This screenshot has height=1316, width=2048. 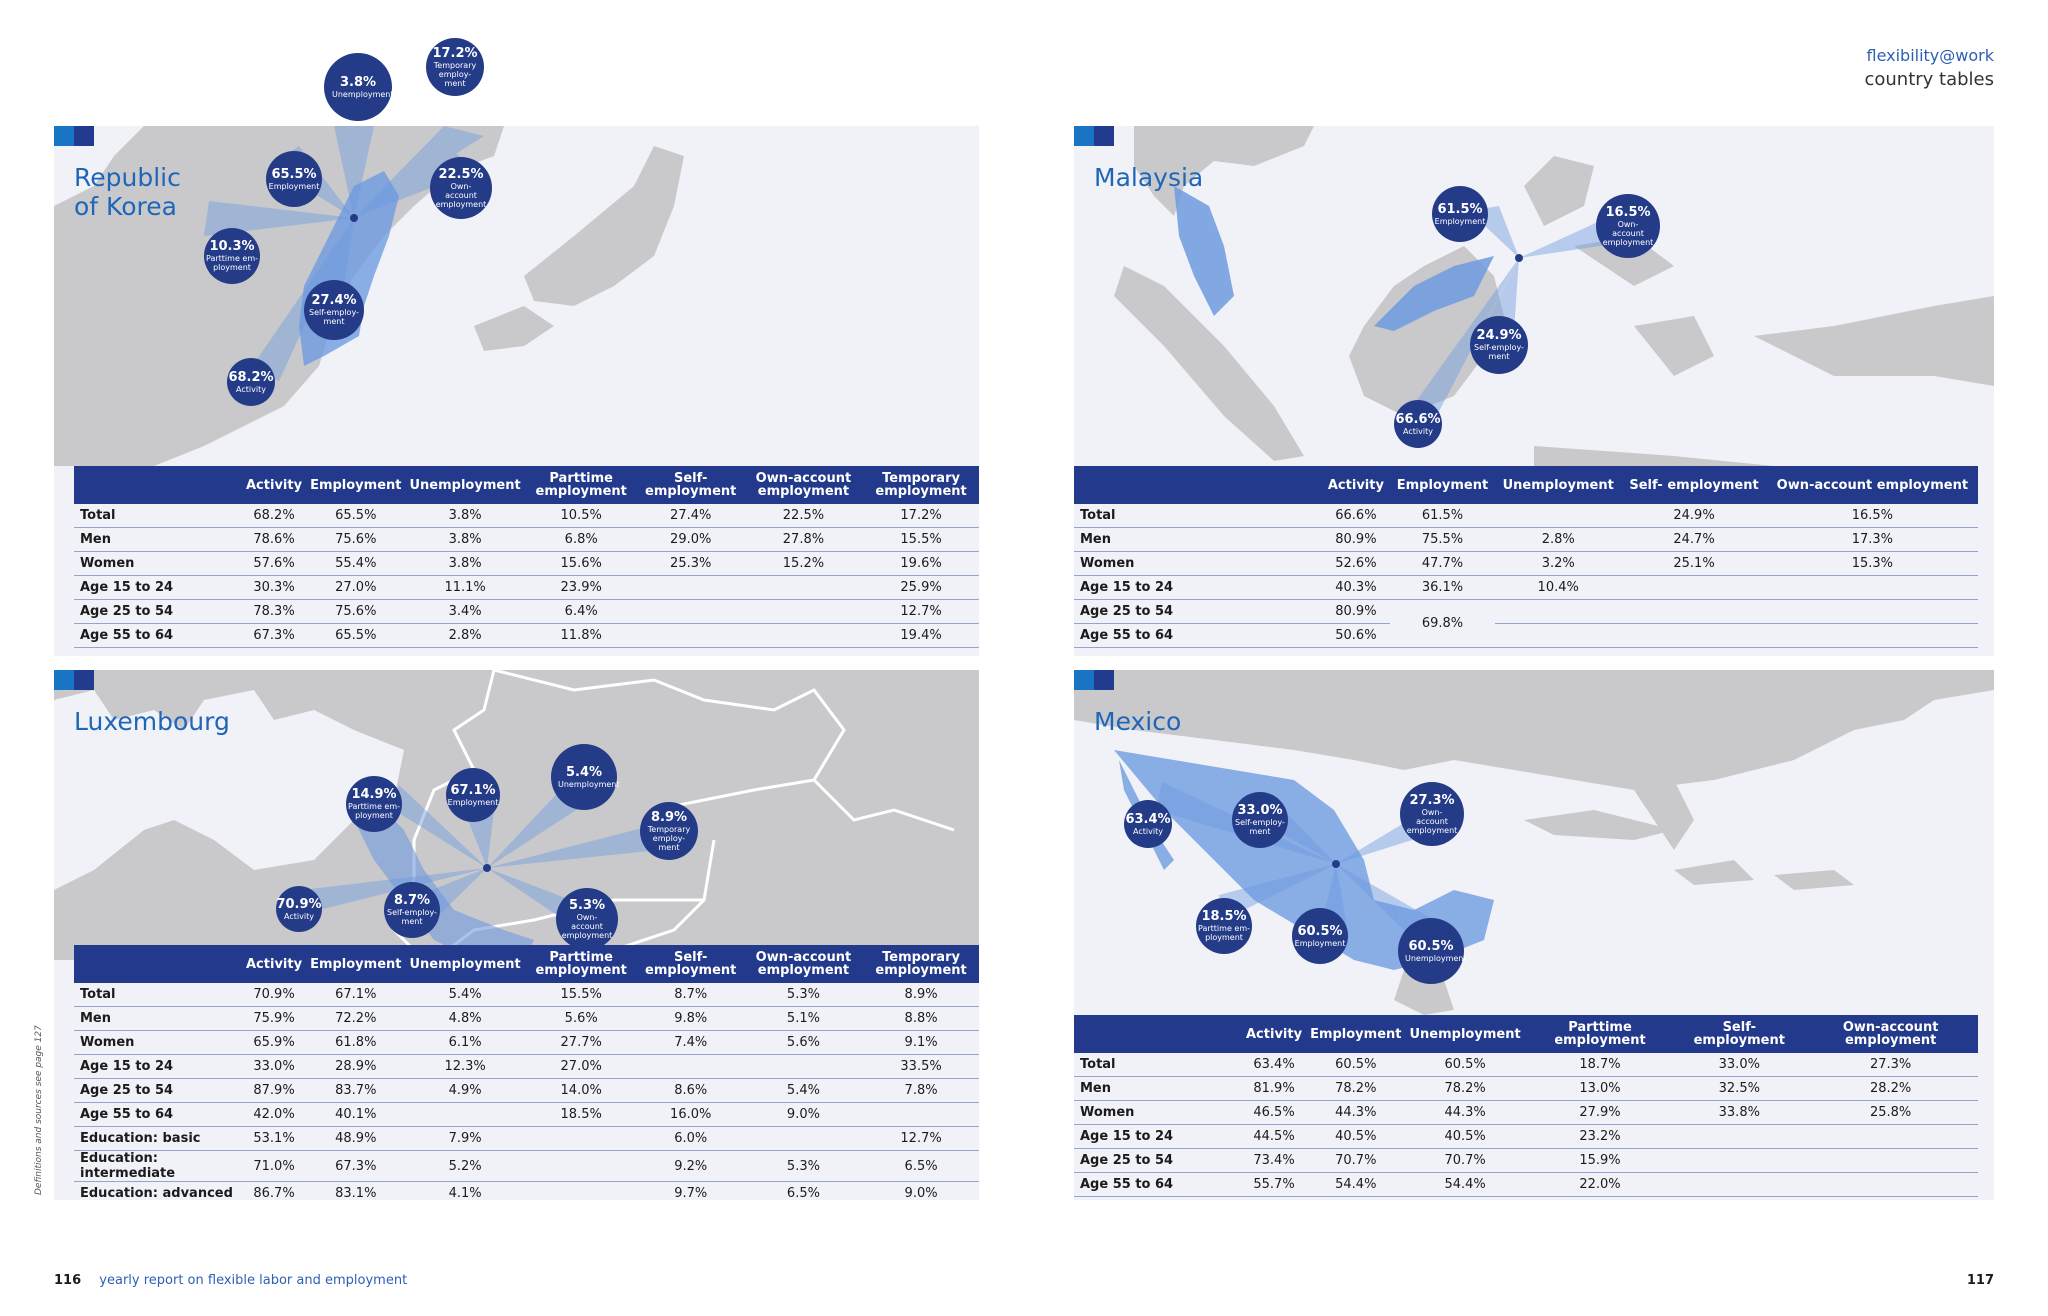 What do you see at coordinates (1526, 1160) in the screenshot?
I see `table-row: Age 25 to 54 73.4% 70.7% 70.7% 15.9%` at bounding box center [1526, 1160].